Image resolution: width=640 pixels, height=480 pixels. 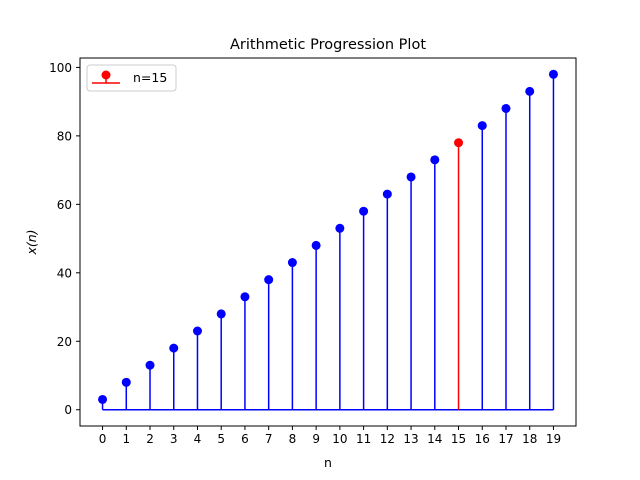 What do you see at coordinates (31, 242) in the screenshot?
I see `y-axis-label: x(n)` at bounding box center [31, 242].